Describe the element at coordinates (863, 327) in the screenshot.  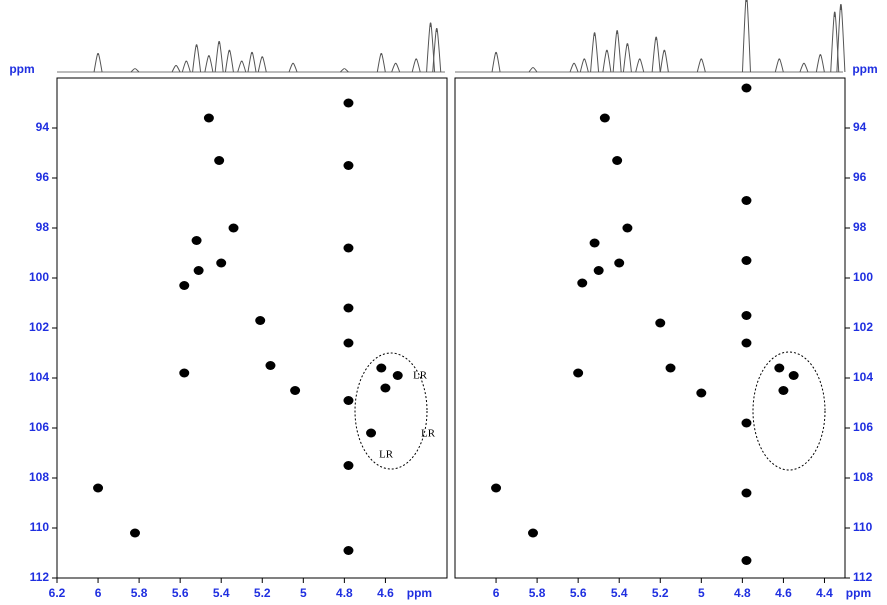
I see `y-tick-label: 102` at that location.